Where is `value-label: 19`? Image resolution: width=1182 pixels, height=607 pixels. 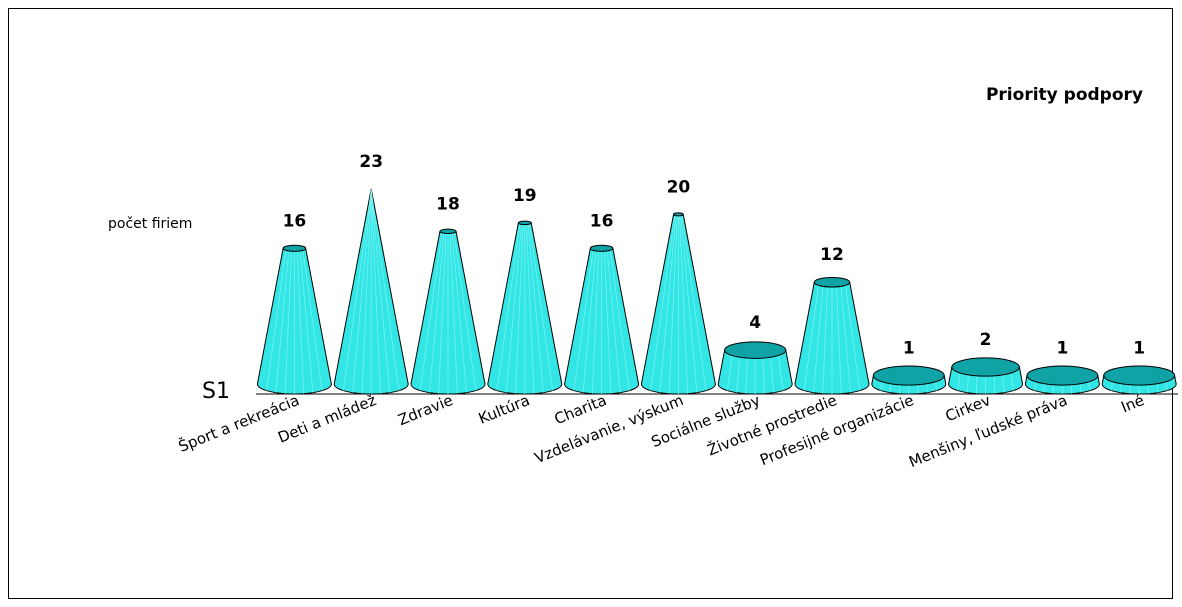 value-label: 19 is located at coordinates (525, 196).